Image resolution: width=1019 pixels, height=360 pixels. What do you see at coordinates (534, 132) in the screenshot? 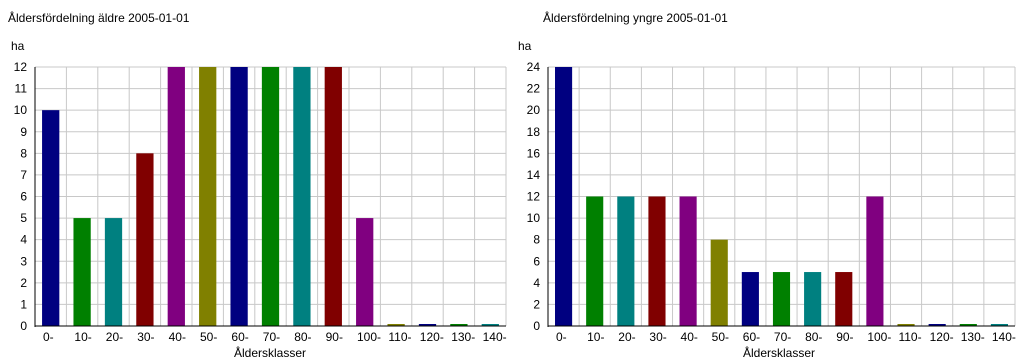
I see `y-tick-label: 18` at bounding box center [534, 132].